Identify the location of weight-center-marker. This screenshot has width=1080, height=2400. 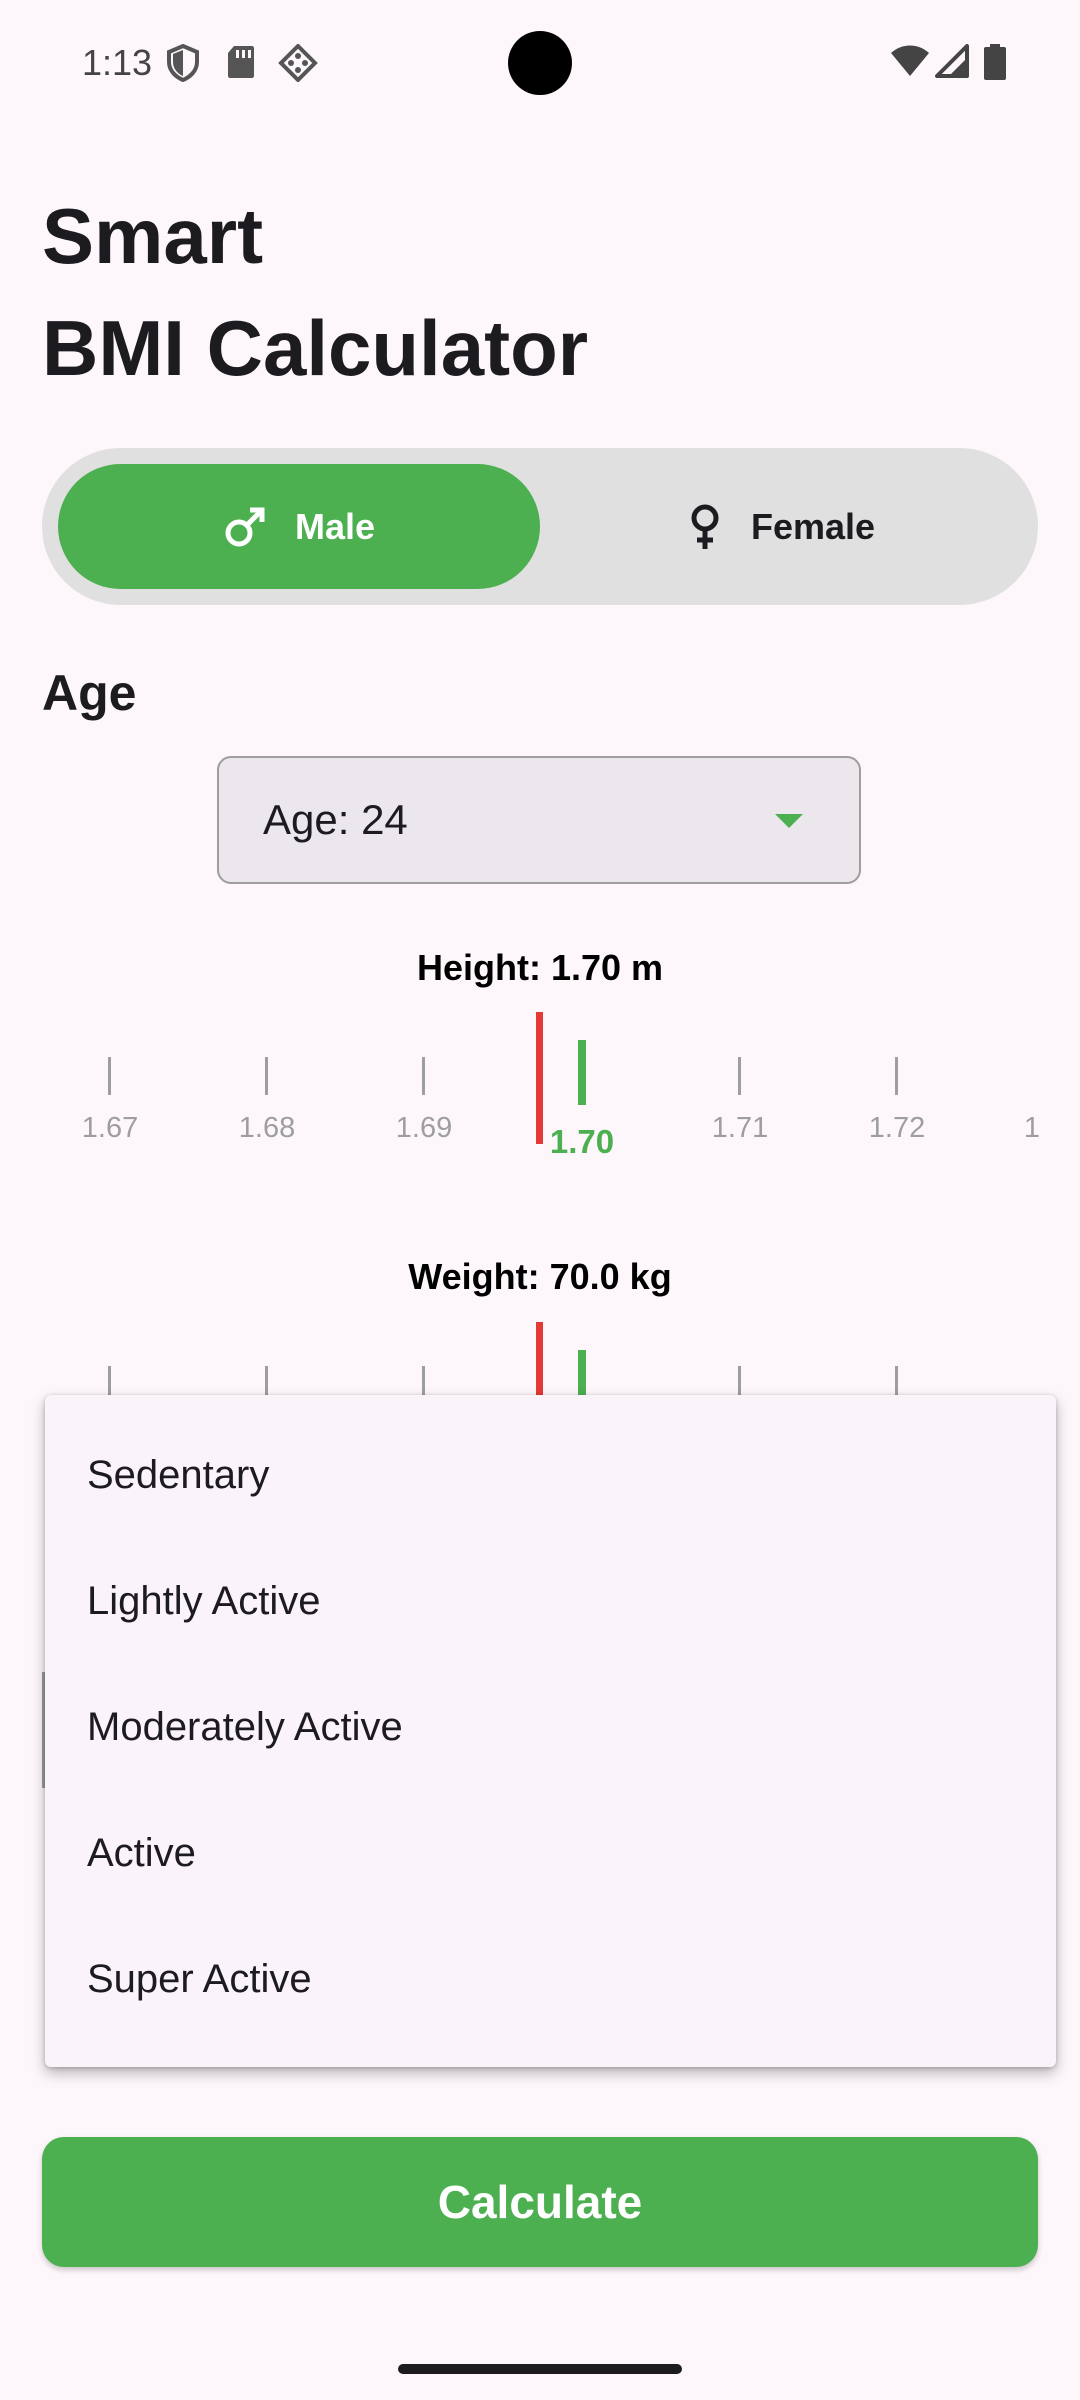
(539, 1358).